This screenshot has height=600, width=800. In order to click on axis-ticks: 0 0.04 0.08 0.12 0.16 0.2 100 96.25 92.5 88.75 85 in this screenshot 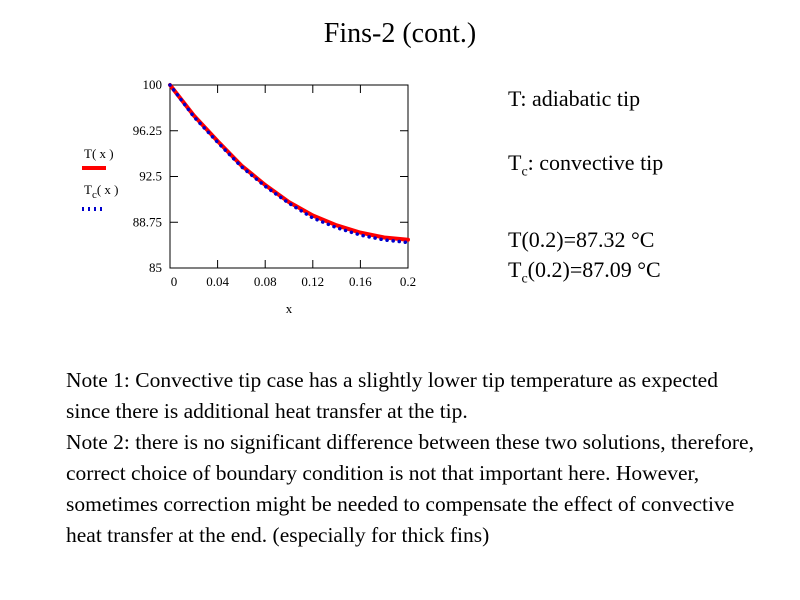, I will do `click(274, 183)`.